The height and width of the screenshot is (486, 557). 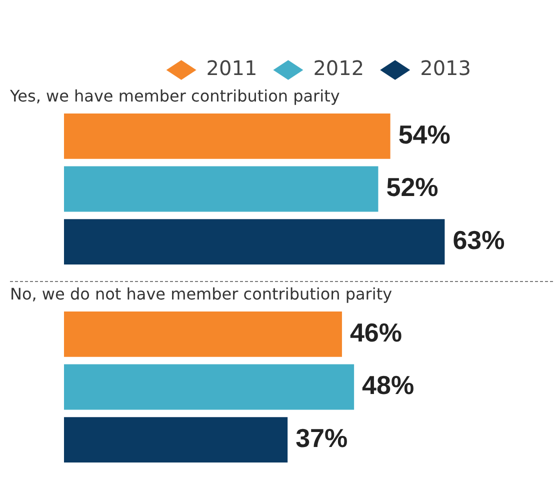 What do you see at coordinates (478, 239) in the screenshot?
I see `data-label: 63%` at bounding box center [478, 239].